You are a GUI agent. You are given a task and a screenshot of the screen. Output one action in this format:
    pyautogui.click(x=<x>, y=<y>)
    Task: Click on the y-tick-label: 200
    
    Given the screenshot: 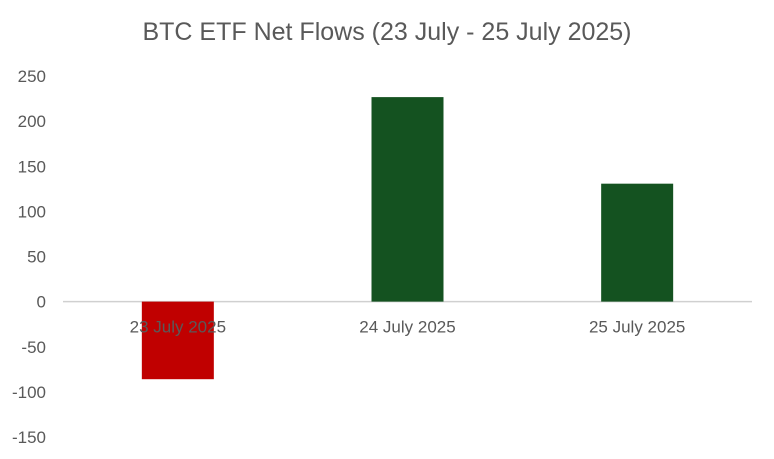 What is the action you would take?
    pyautogui.click(x=32, y=121)
    